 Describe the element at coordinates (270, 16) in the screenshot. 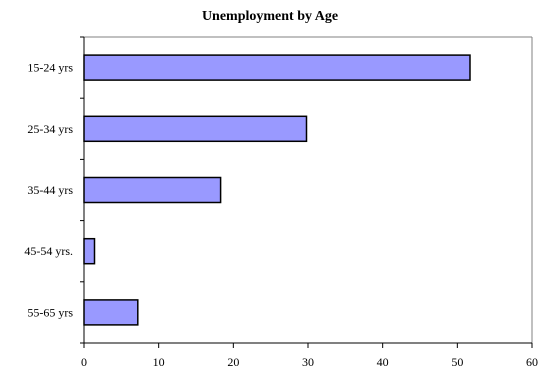

I see `chart-title: Unemployment by Age` at that location.